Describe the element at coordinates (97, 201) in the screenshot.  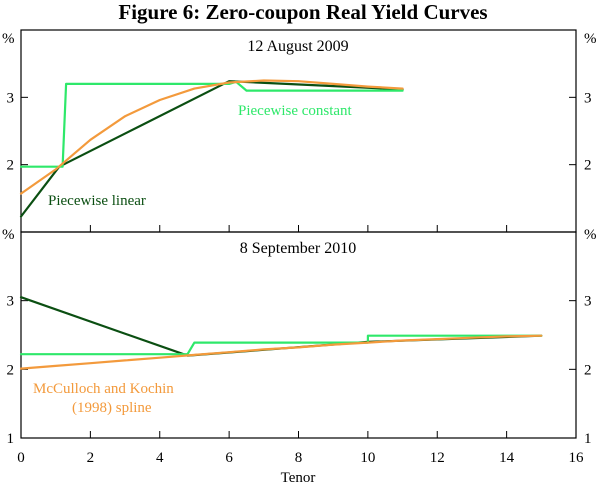
I see `label-piecewise-linear: Piecewise linear` at that location.